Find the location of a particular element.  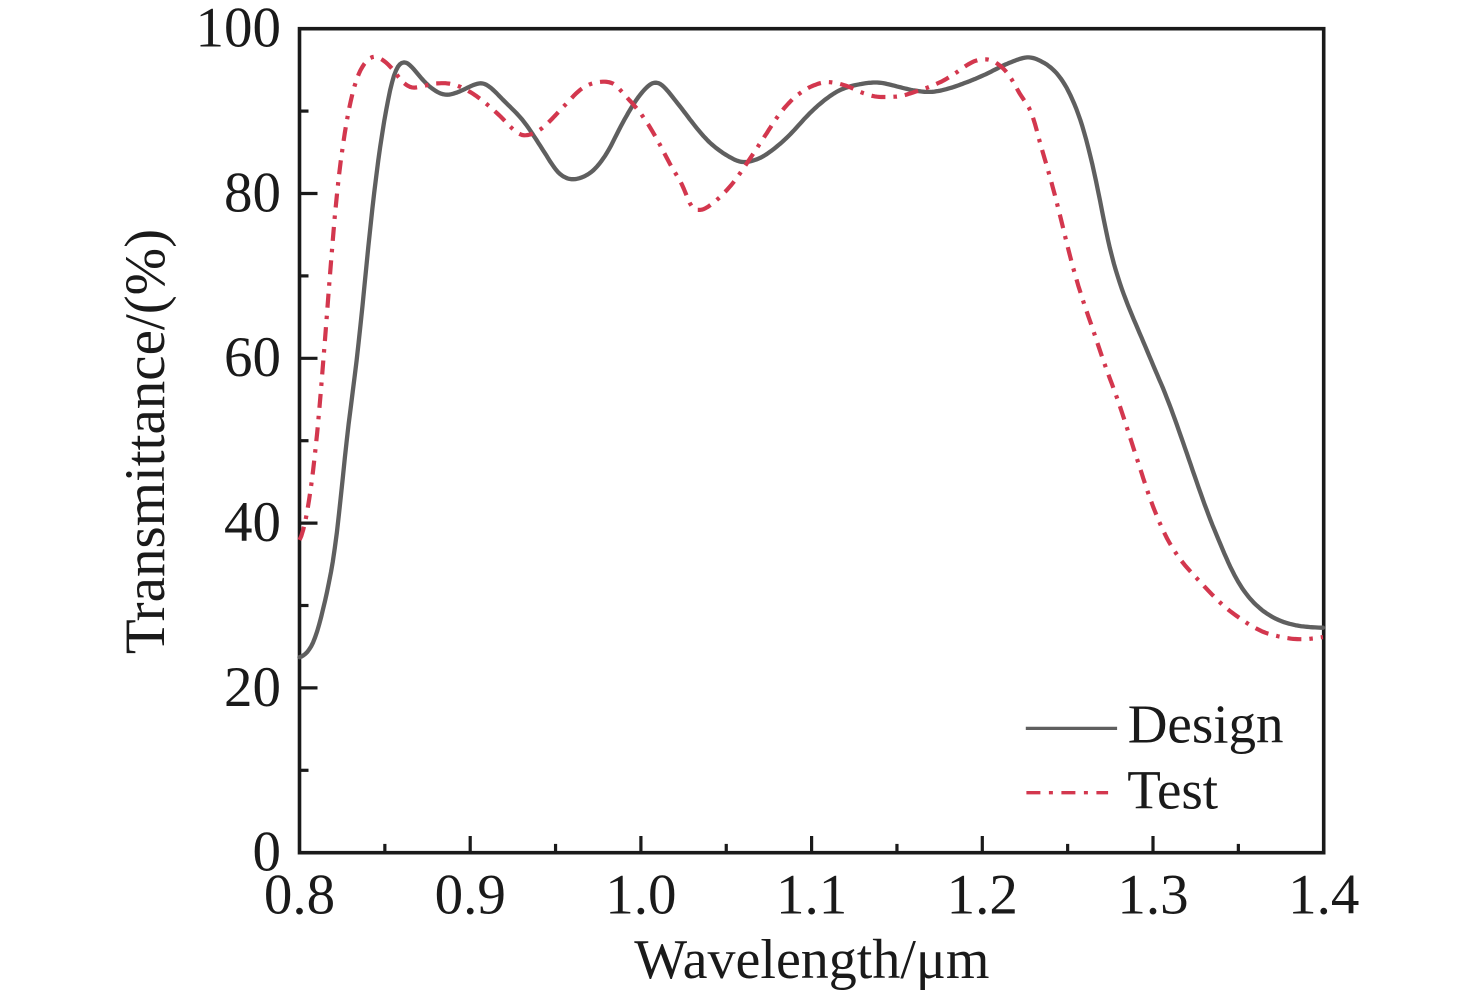

svg-text: Transmittance/(%) is located at coordinates (145, 441).